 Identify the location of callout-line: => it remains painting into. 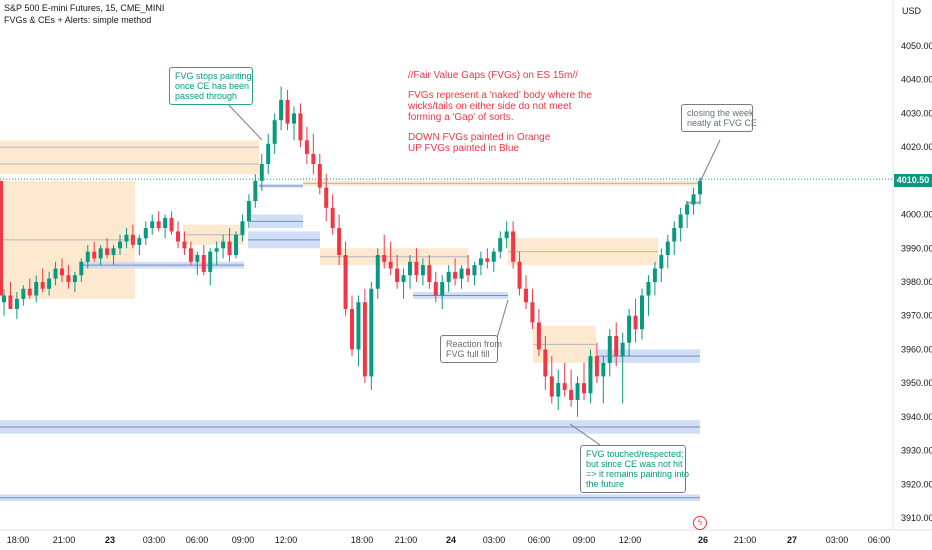
(638, 474).